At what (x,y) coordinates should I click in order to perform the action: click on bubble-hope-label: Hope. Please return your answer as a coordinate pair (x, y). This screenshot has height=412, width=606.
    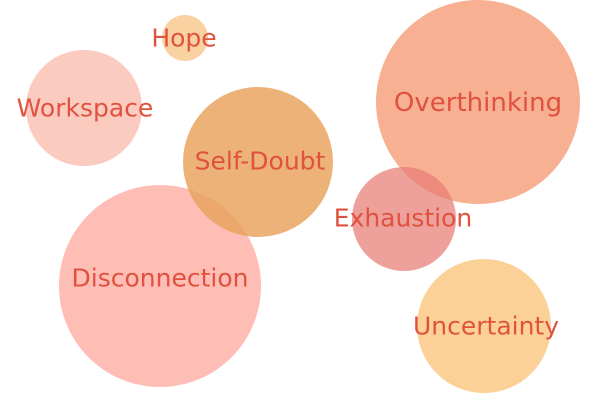
    Looking at the image, I should click on (183, 38).